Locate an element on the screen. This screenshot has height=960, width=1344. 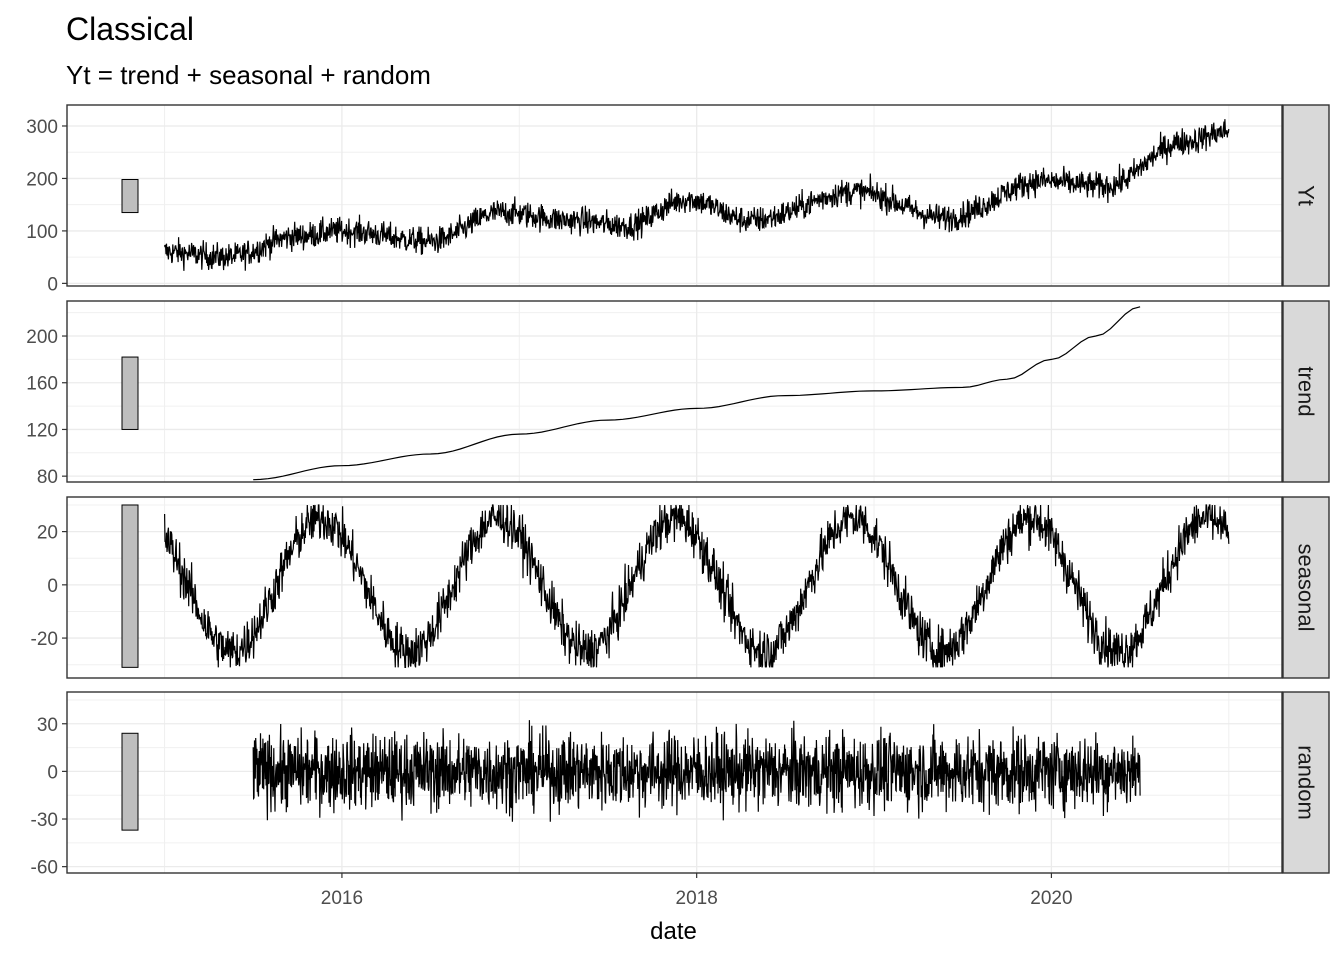
chart-subtitle: Yt = trend + seasonal + random is located at coordinates (248, 75).